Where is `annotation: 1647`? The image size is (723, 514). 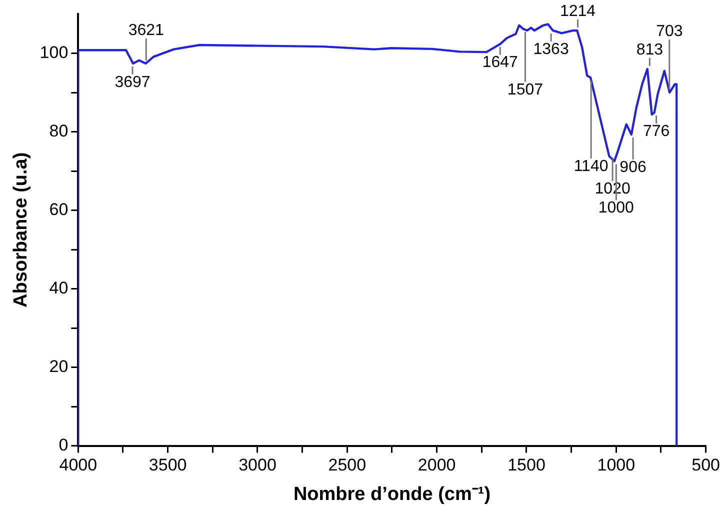 annotation: 1647 is located at coordinates (500, 63).